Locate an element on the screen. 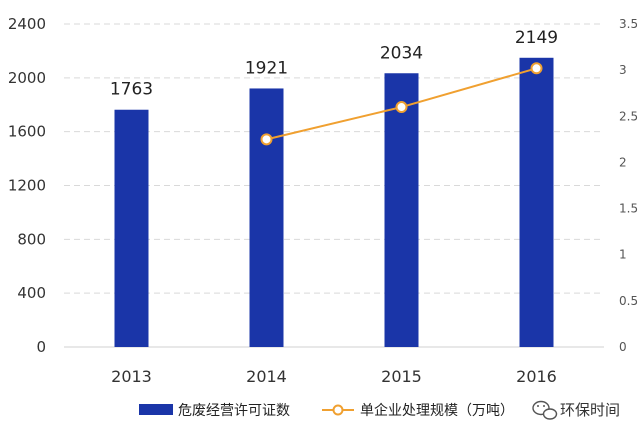  watermark: 环保时间 is located at coordinates (576, 410).